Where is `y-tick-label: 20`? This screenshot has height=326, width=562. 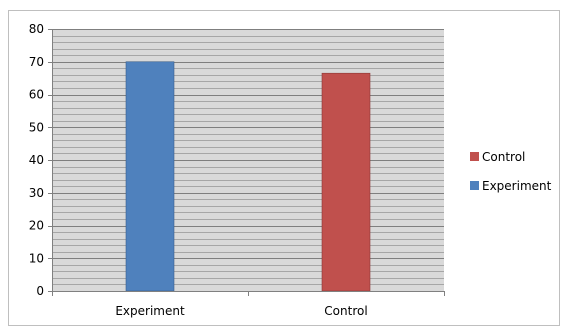 y-tick-label: 20 is located at coordinates (36, 226).